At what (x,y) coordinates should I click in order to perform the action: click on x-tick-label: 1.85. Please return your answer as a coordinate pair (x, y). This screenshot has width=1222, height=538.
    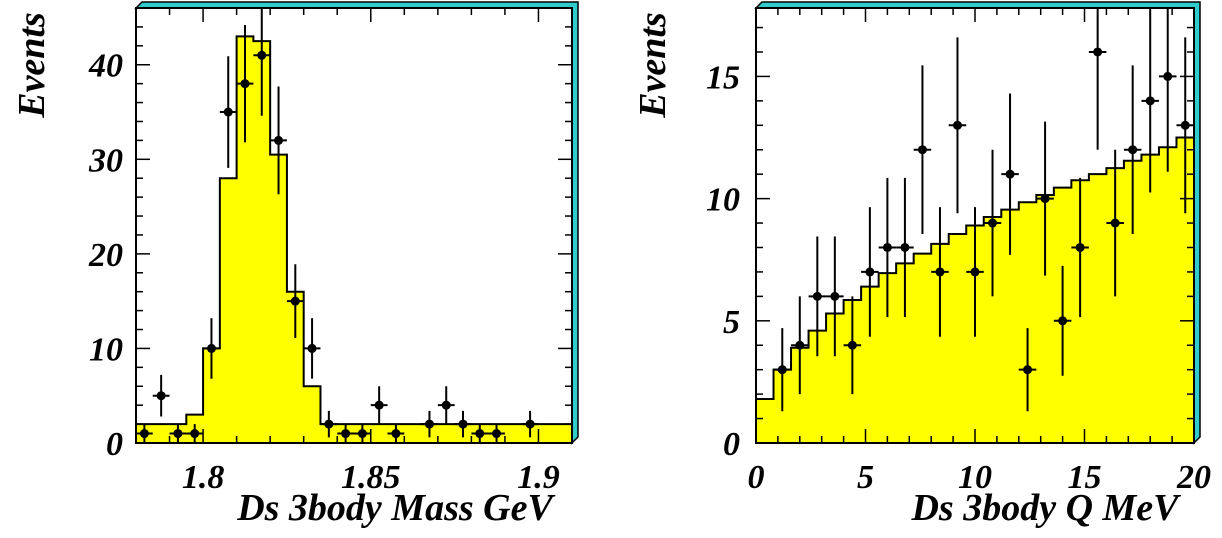
    Looking at the image, I should click on (371, 477).